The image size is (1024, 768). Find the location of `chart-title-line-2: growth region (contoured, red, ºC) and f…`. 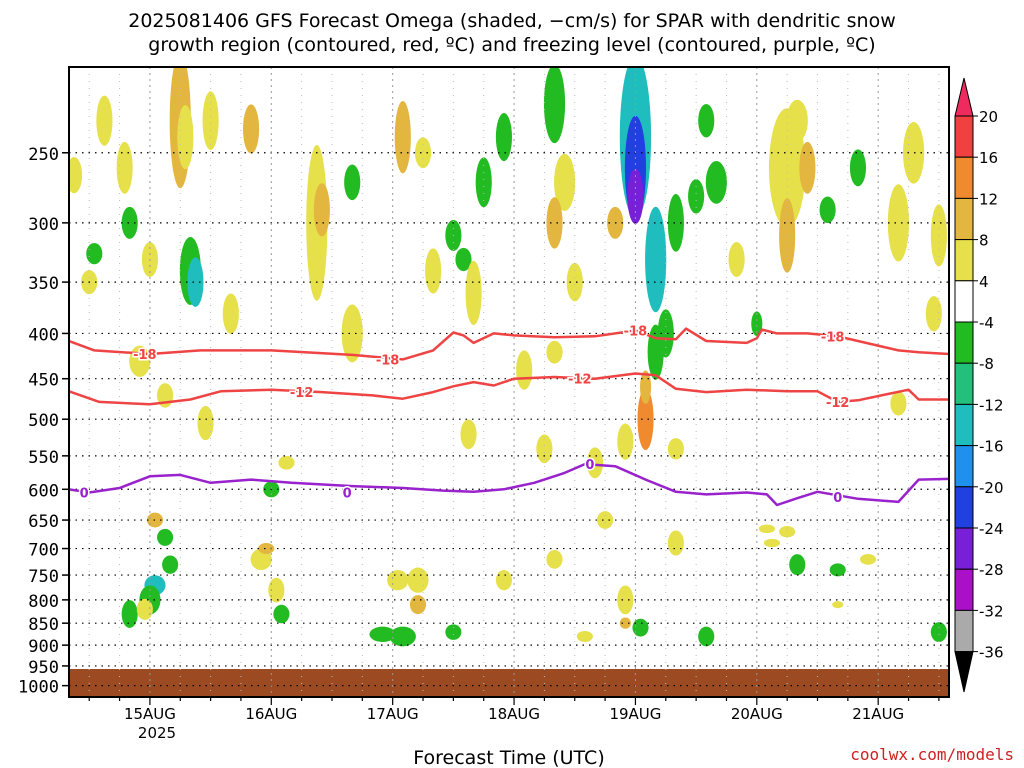

chart-title-line-2: growth region (contoured, red, ºC) and f… is located at coordinates (511, 45).